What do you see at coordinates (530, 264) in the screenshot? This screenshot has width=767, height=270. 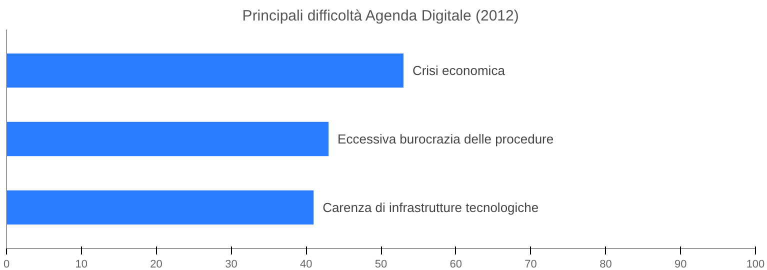 I see `x-tick-label: 70` at bounding box center [530, 264].